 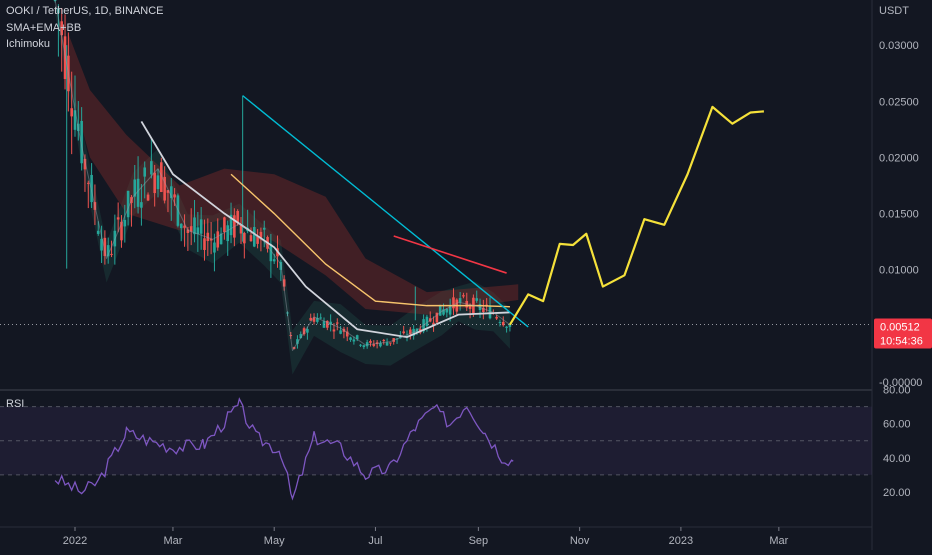 I want to click on price-axis-unit: USDT, so click(x=894, y=11).